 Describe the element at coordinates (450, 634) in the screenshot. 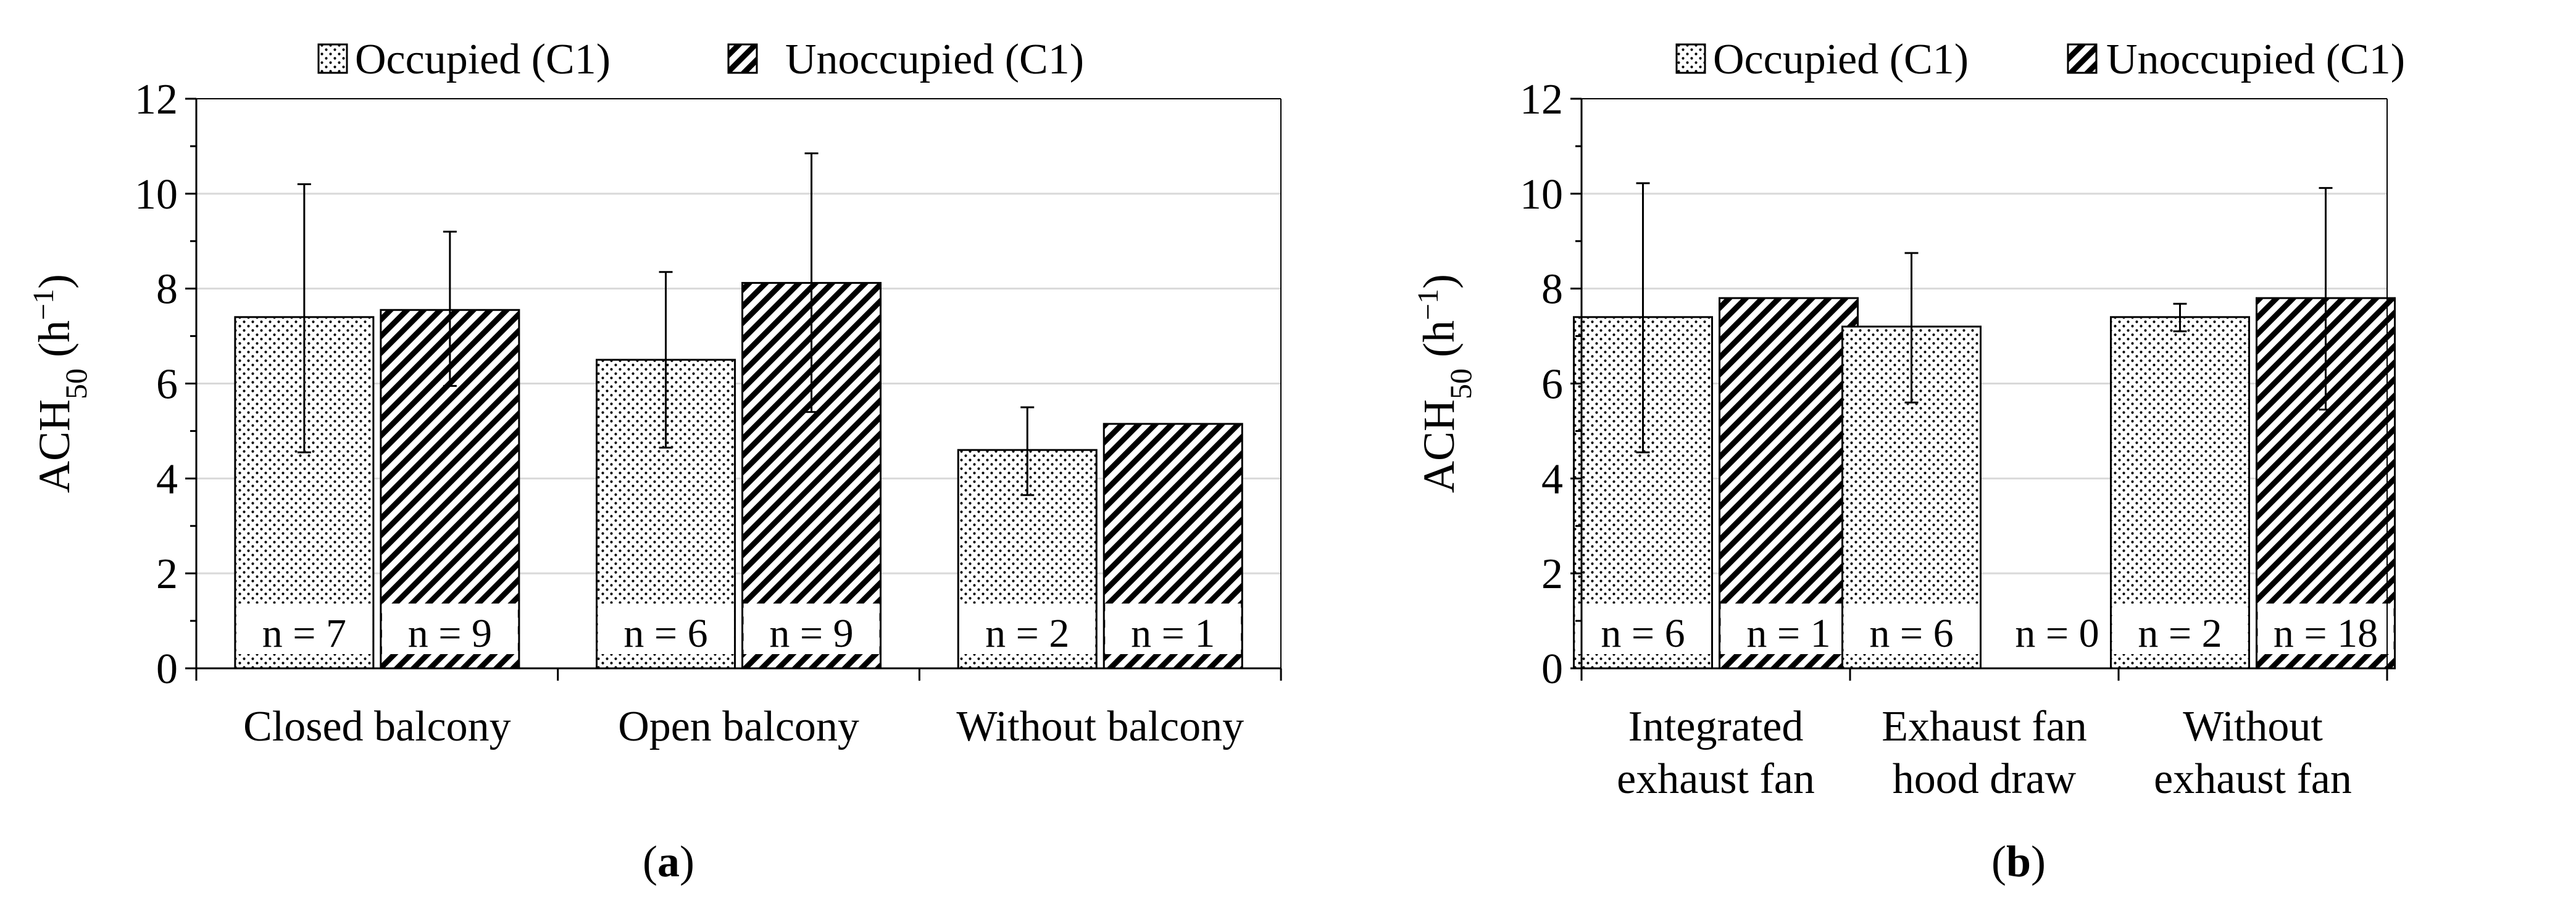

I see `n-label-unoccupied-c1-closed-balcony: n = 9` at that location.